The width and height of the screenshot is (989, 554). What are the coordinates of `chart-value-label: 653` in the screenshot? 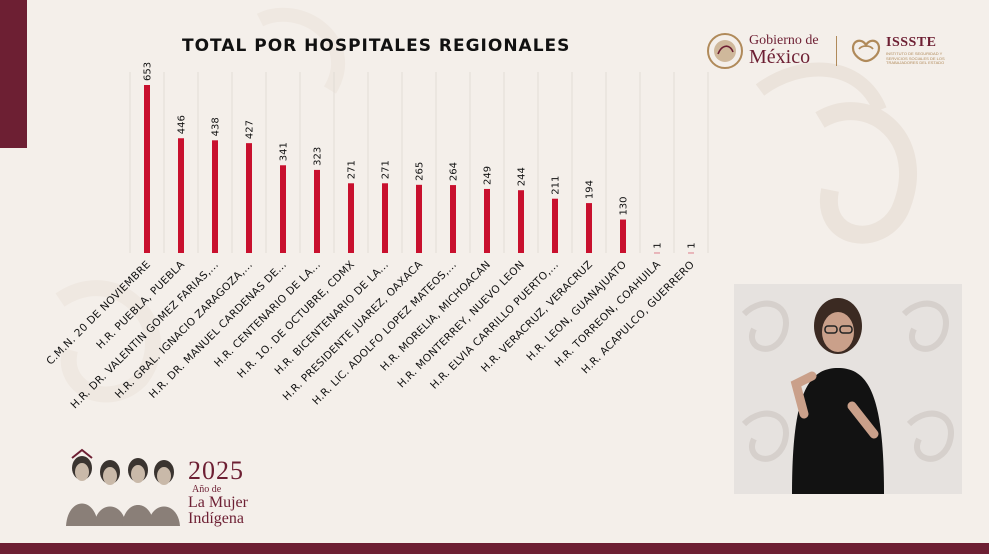 It's located at (148, 71).